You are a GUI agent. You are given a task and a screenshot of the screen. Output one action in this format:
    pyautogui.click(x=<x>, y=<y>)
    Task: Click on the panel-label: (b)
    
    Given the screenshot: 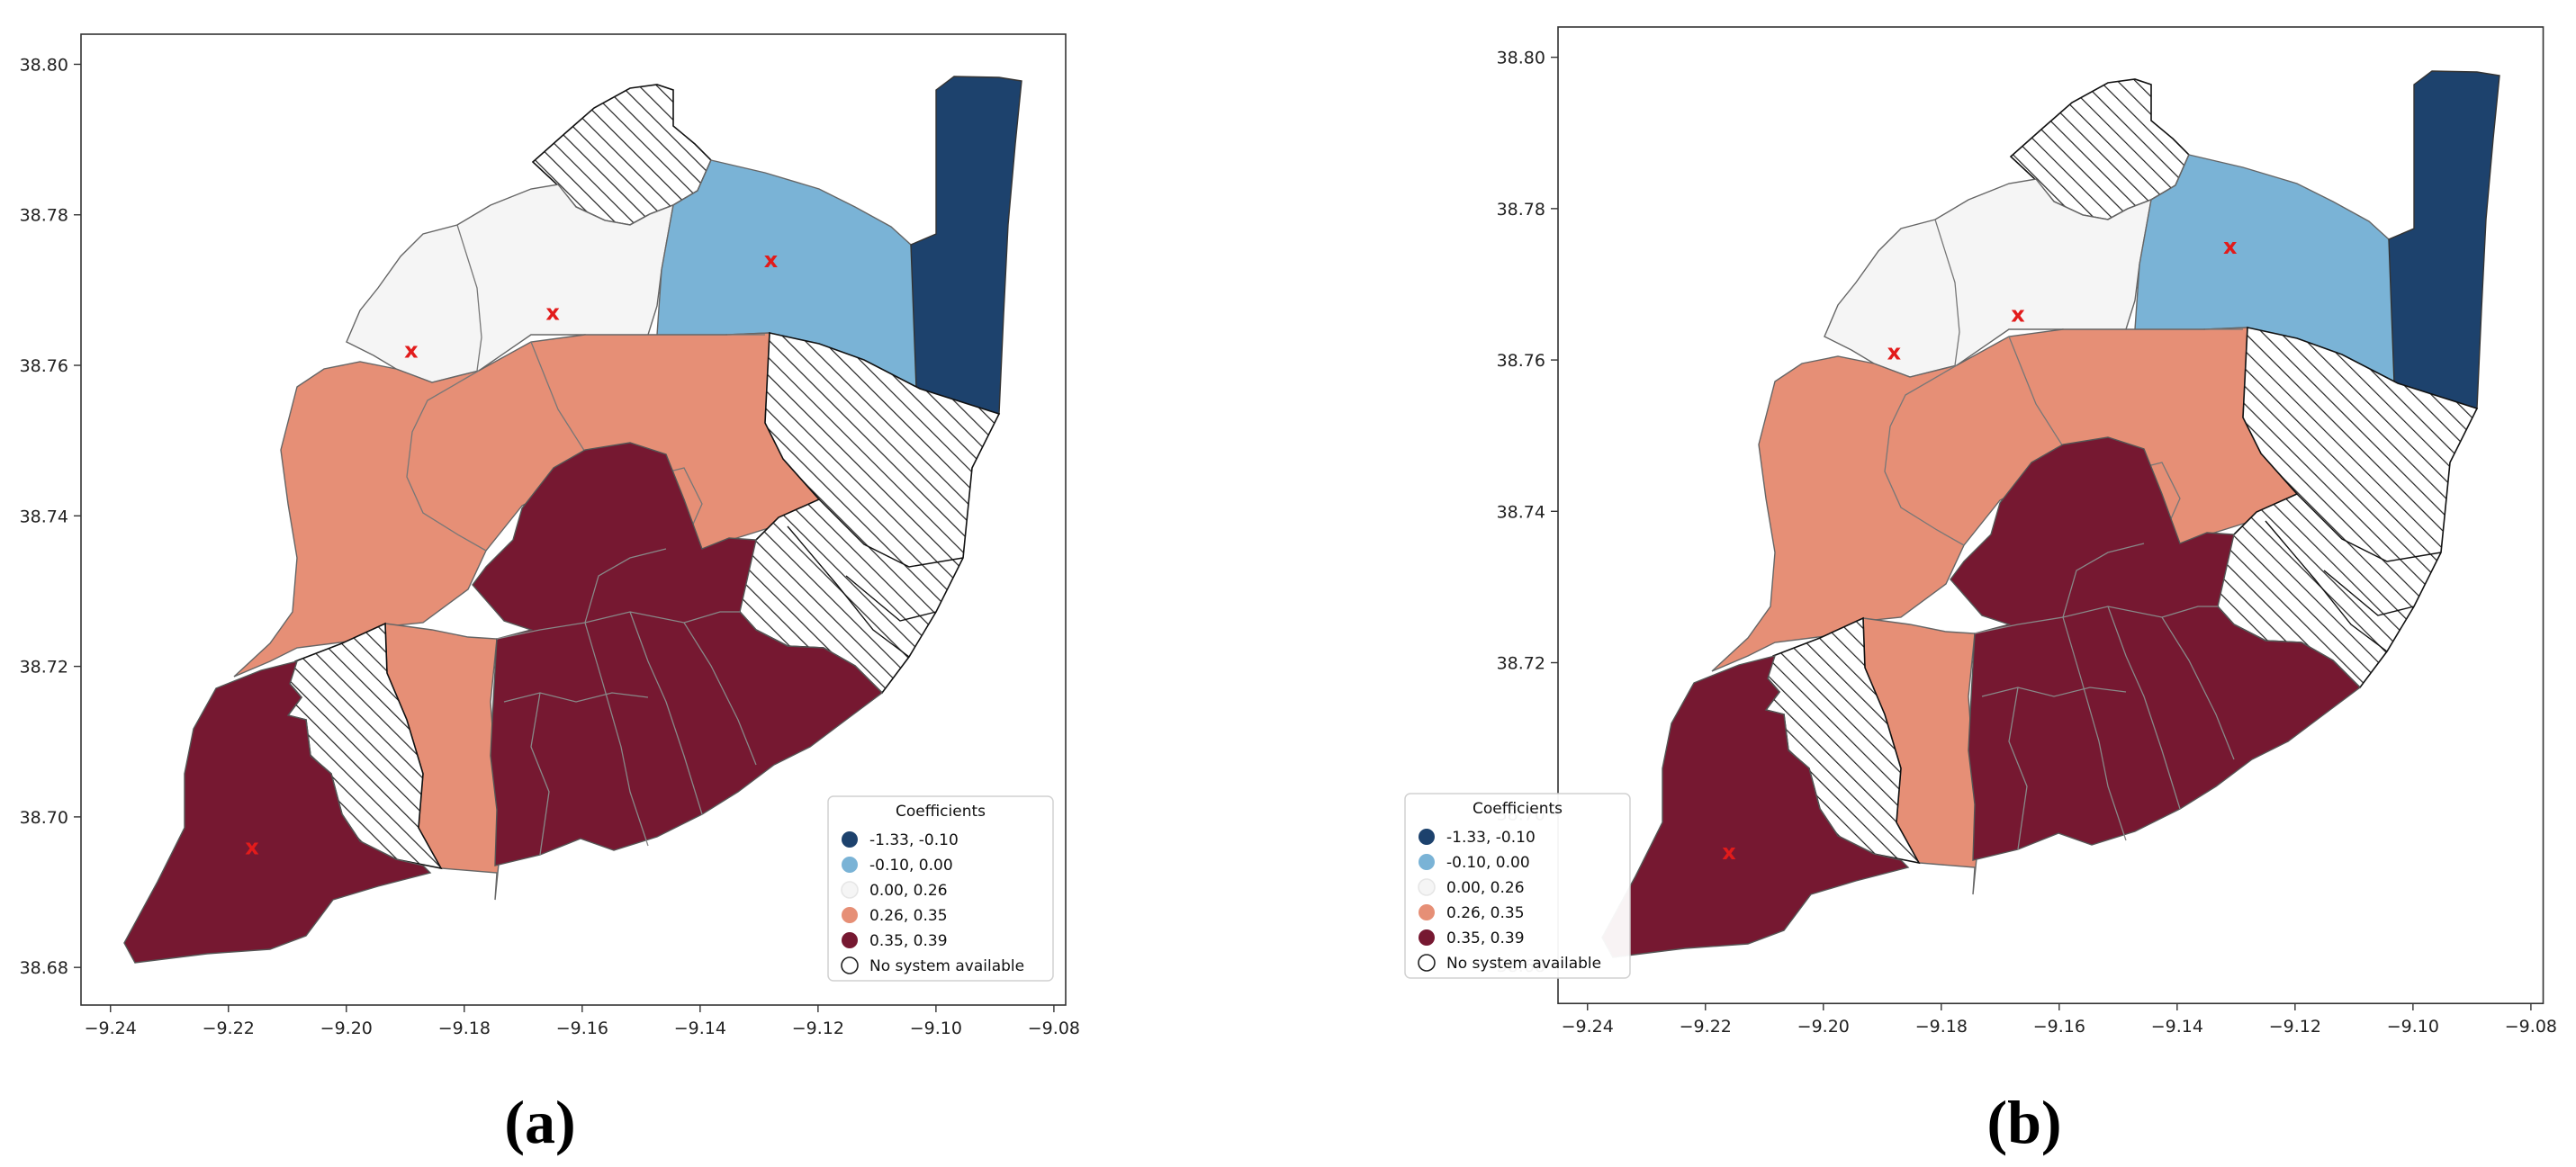 What is the action you would take?
    pyautogui.click(x=2023, y=1122)
    